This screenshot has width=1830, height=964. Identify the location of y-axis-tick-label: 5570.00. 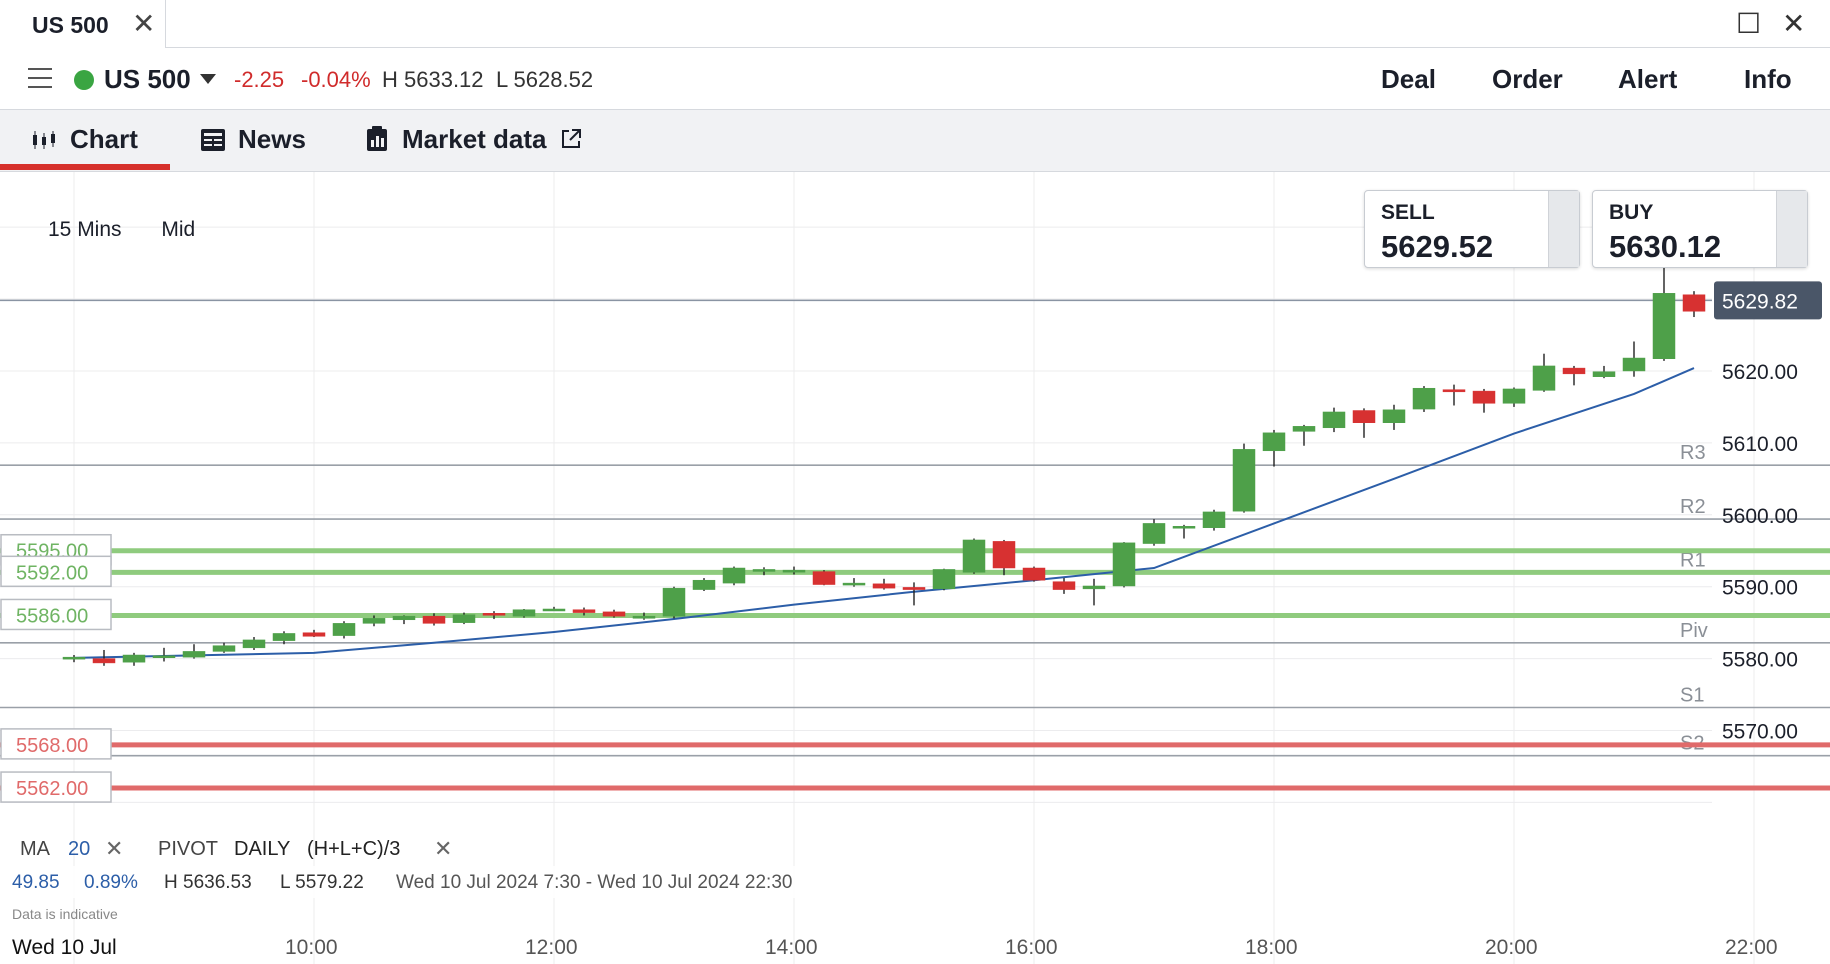
(1760, 732).